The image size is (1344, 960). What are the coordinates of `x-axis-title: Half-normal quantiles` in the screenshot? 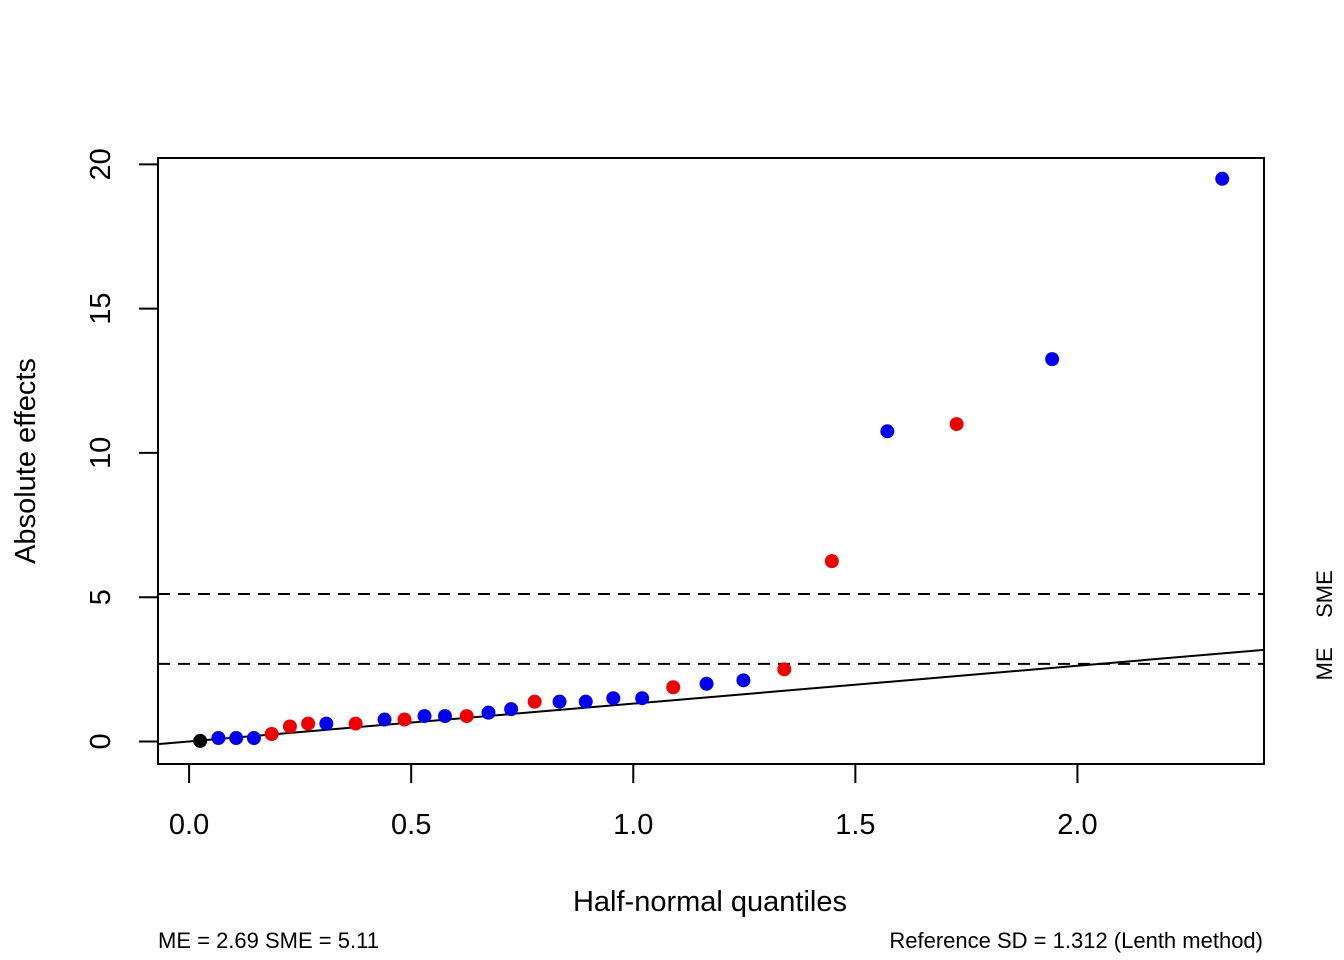 It's located at (710, 902).